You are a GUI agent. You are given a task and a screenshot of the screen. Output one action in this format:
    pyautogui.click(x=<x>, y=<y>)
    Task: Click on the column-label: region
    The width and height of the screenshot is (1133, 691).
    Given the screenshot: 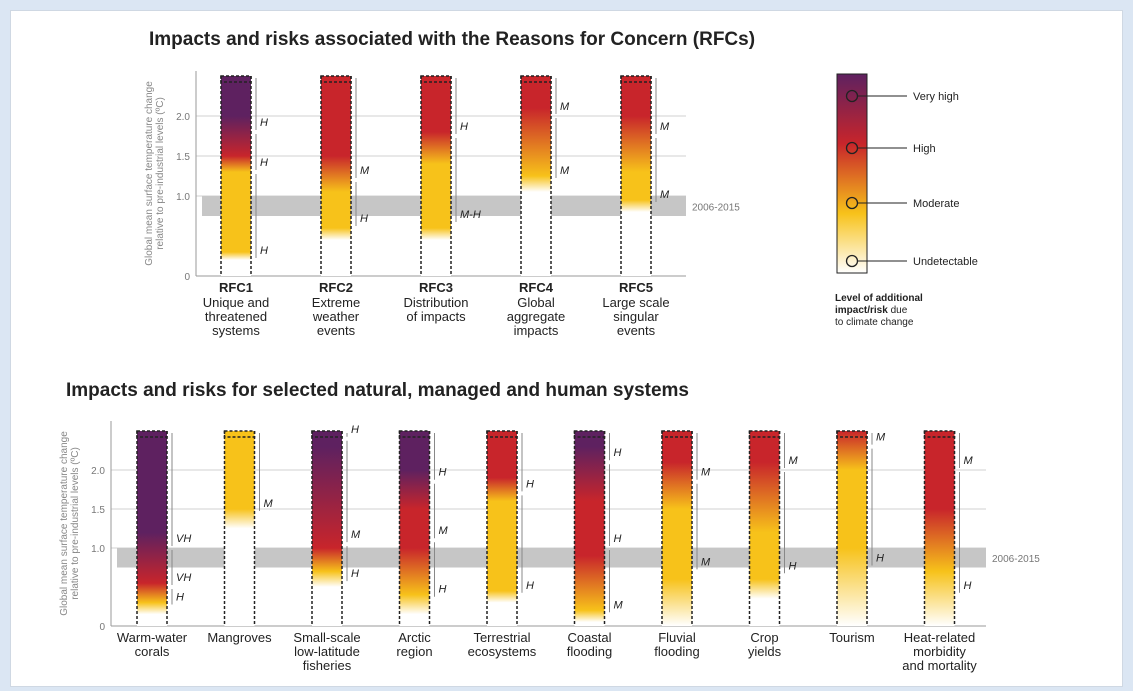 What is the action you would take?
    pyautogui.click(x=414, y=651)
    